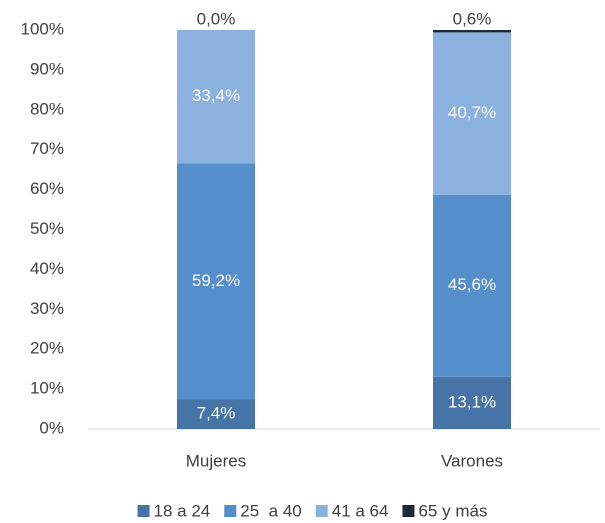  Describe the element at coordinates (47, 388) in the screenshot. I see `y-tick-label: 10%` at that location.